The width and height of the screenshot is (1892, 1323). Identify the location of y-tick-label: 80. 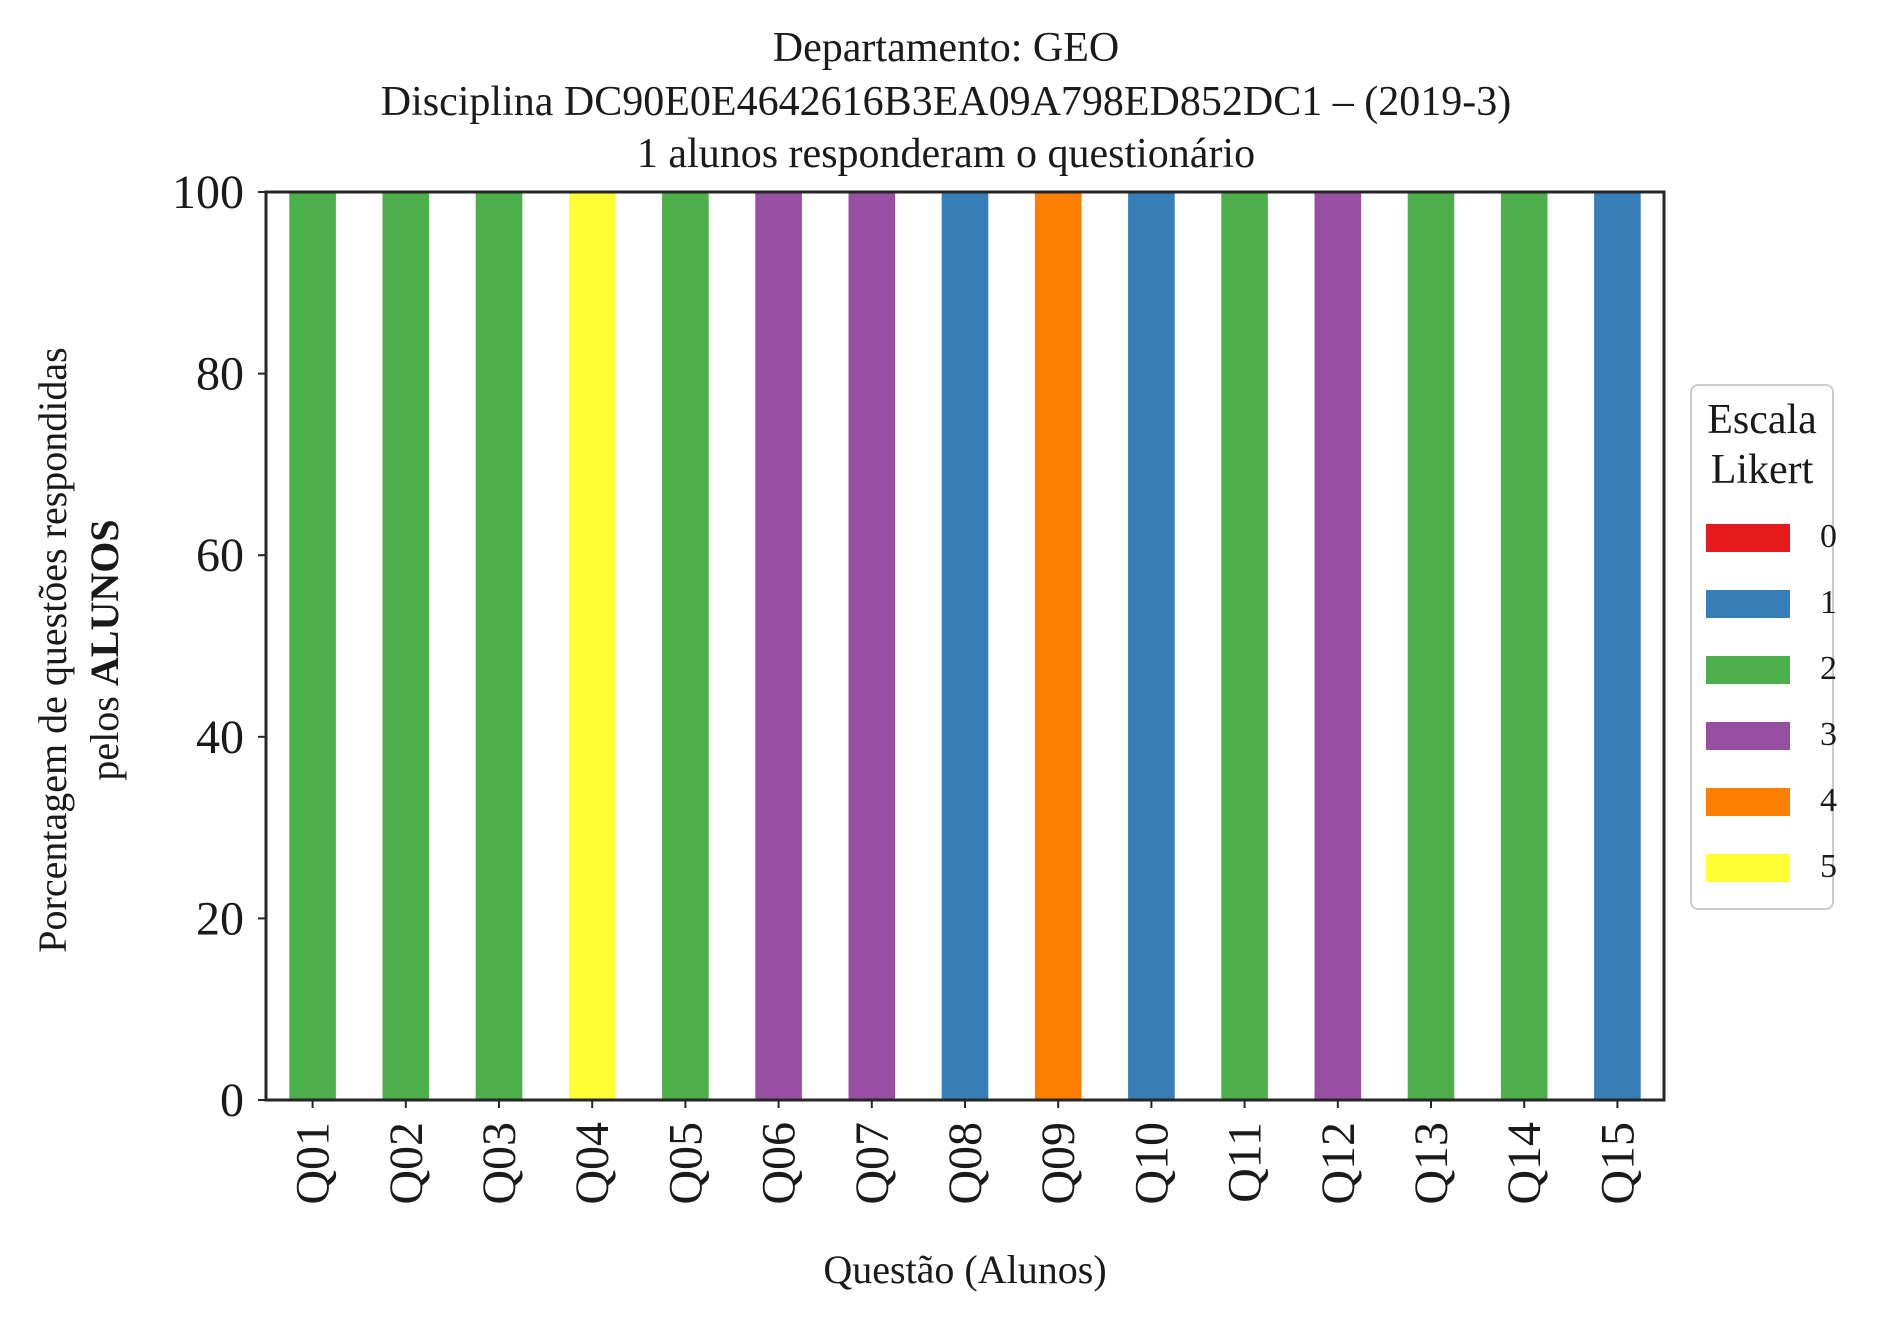
(220, 374).